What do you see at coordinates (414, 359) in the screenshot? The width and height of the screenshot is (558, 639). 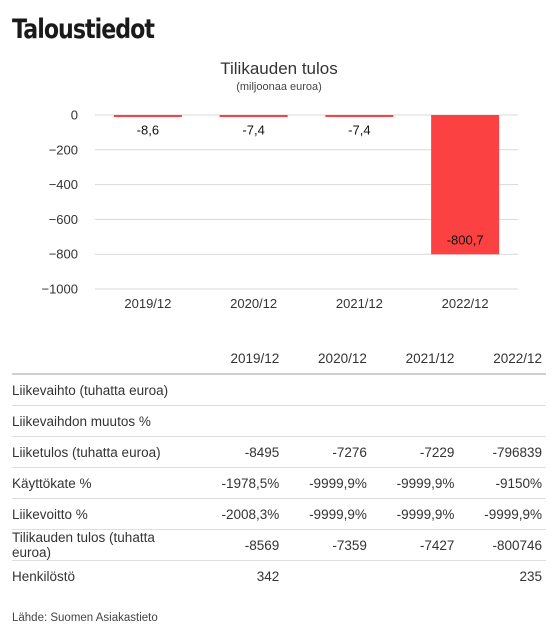 I see `table-header-year: 2021/12` at bounding box center [414, 359].